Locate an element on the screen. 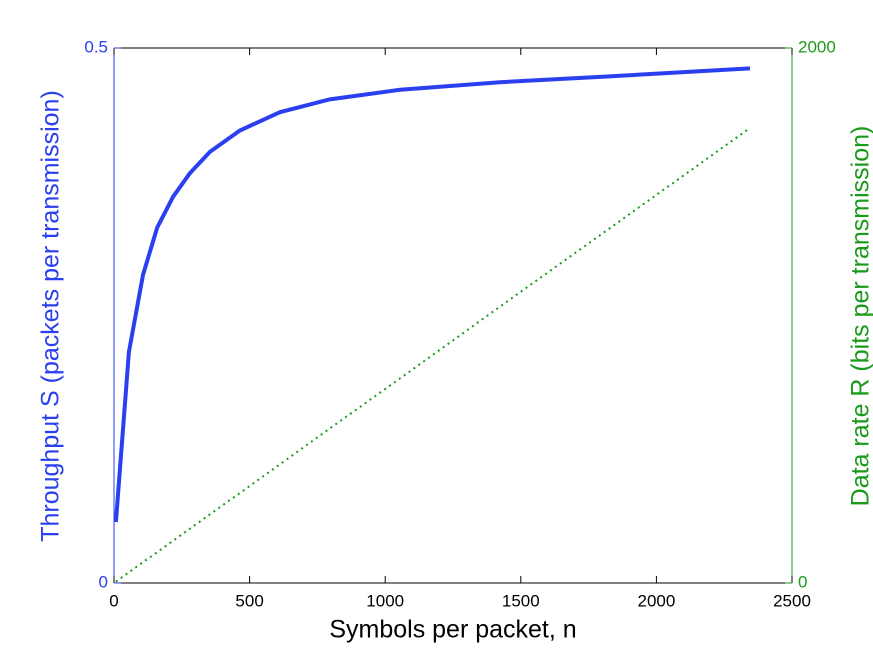 The width and height of the screenshot is (873, 656). x-axis-label: Symbols per packet, n is located at coordinates (452, 630).